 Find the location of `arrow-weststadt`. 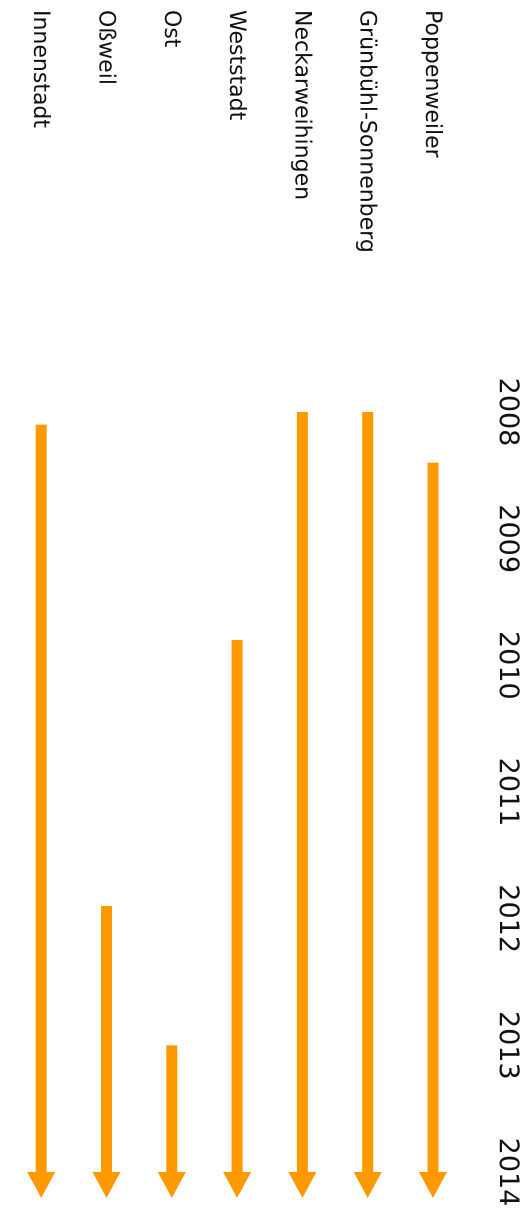

arrow-weststadt is located at coordinates (237, 919).